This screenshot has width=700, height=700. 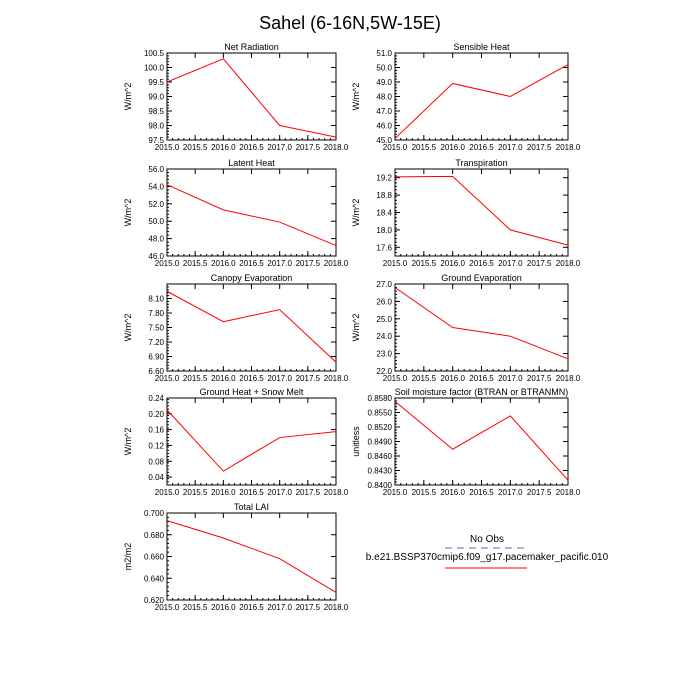 What do you see at coordinates (251, 507) in the screenshot?
I see `panel-title: Total LAI` at bounding box center [251, 507].